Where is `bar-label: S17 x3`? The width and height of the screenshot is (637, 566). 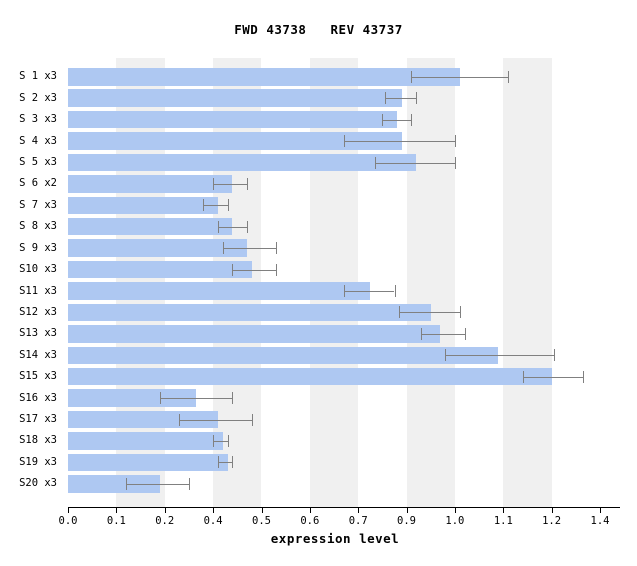 bar-label: S17 x3 is located at coordinates (38, 419).